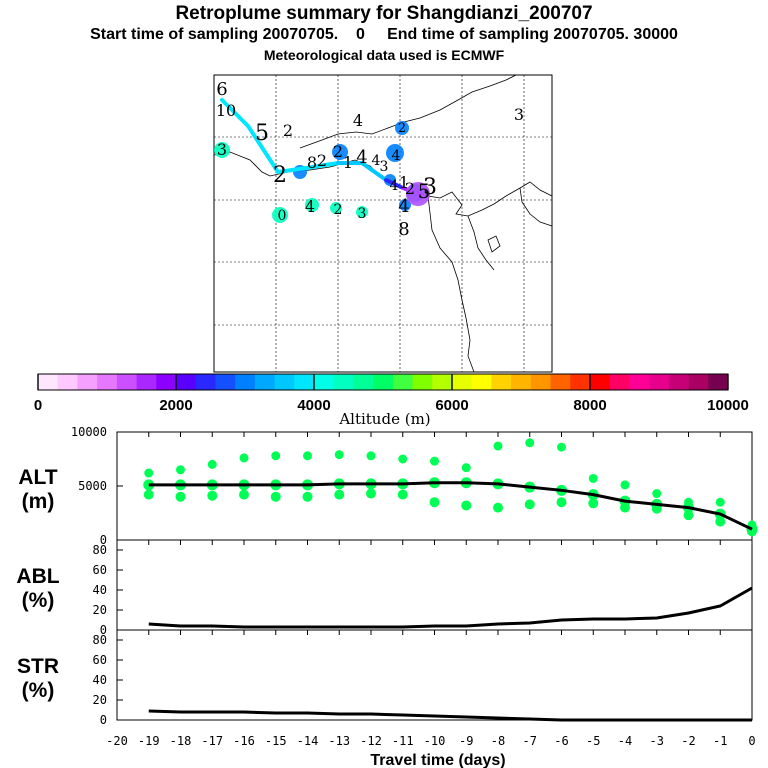 The image size is (768, 768). I want to click on map-number-label: 8, so click(403, 229).